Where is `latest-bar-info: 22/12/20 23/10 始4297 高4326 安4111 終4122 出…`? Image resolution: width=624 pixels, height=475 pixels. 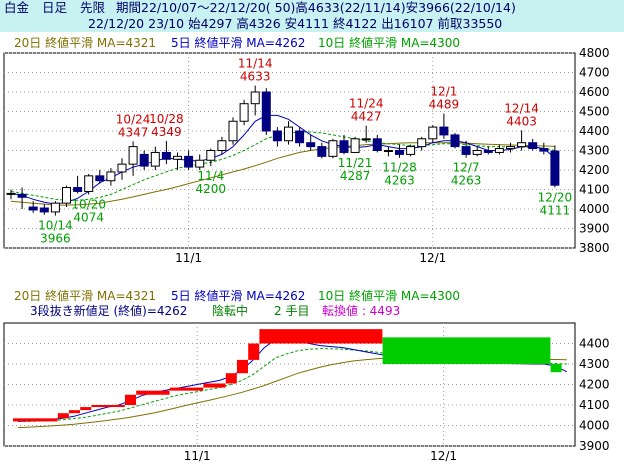
latest-bar-info: 22/12/20 23/10 始4297 高4326 安4111 終4122 出… is located at coordinates (295, 23).